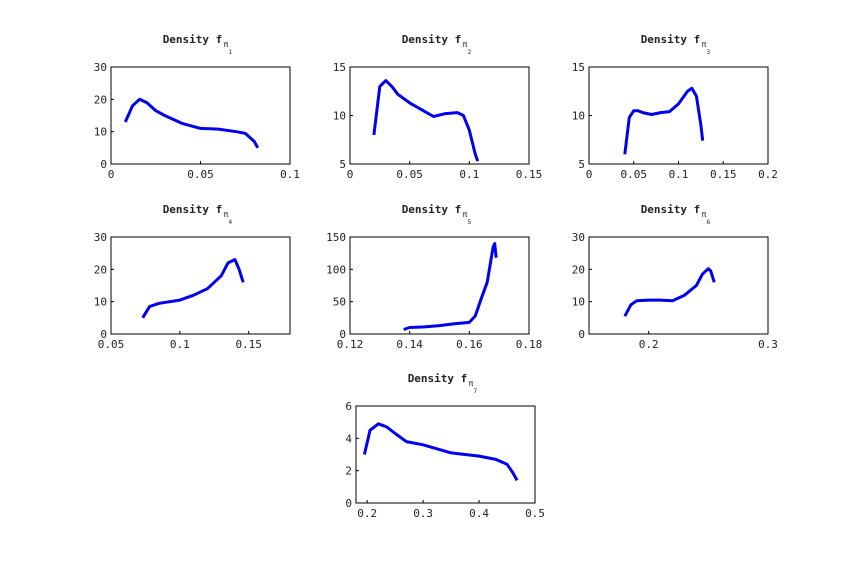  I want to click on x-tick-label: 0.12, so click(350, 344).